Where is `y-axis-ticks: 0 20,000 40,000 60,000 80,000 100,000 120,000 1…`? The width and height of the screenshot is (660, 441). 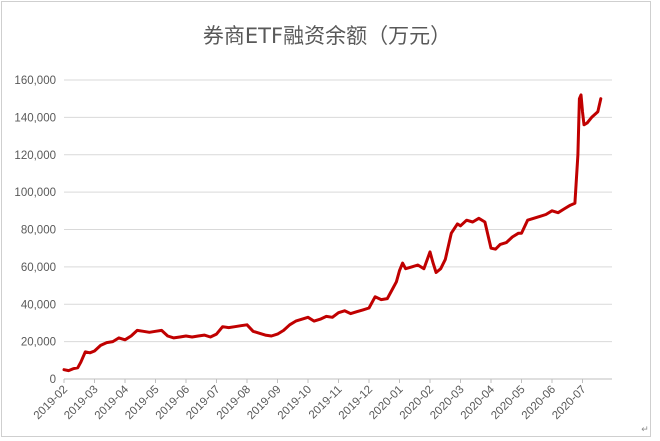
y-axis-ticks: 0 20,000 40,000 60,000 80,000 100,000 120,000 1… is located at coordinates (35, 230).